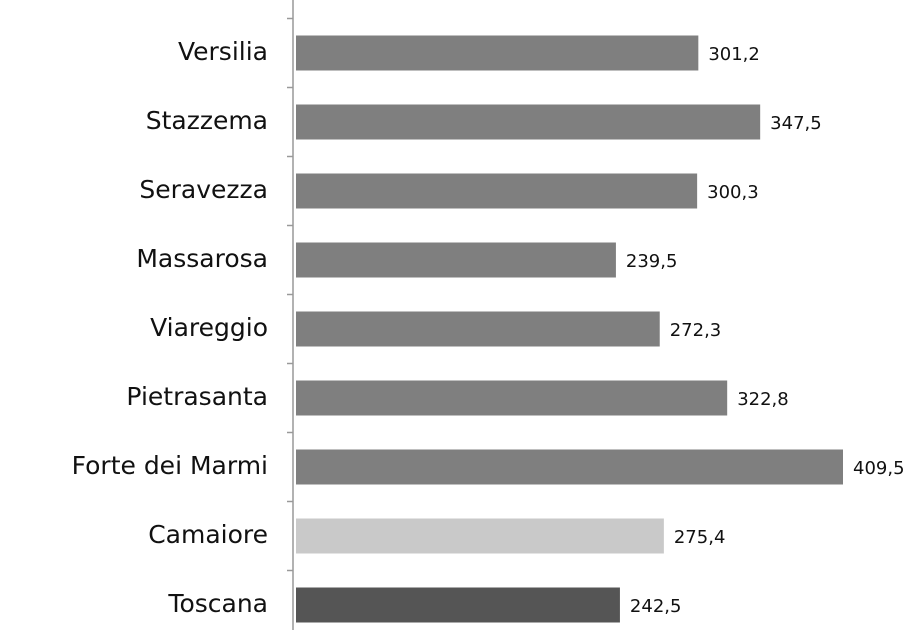  Describe the element at coordinates (197, 396) in the screenshot. I see `category-label: Pietrasanta` at that location.